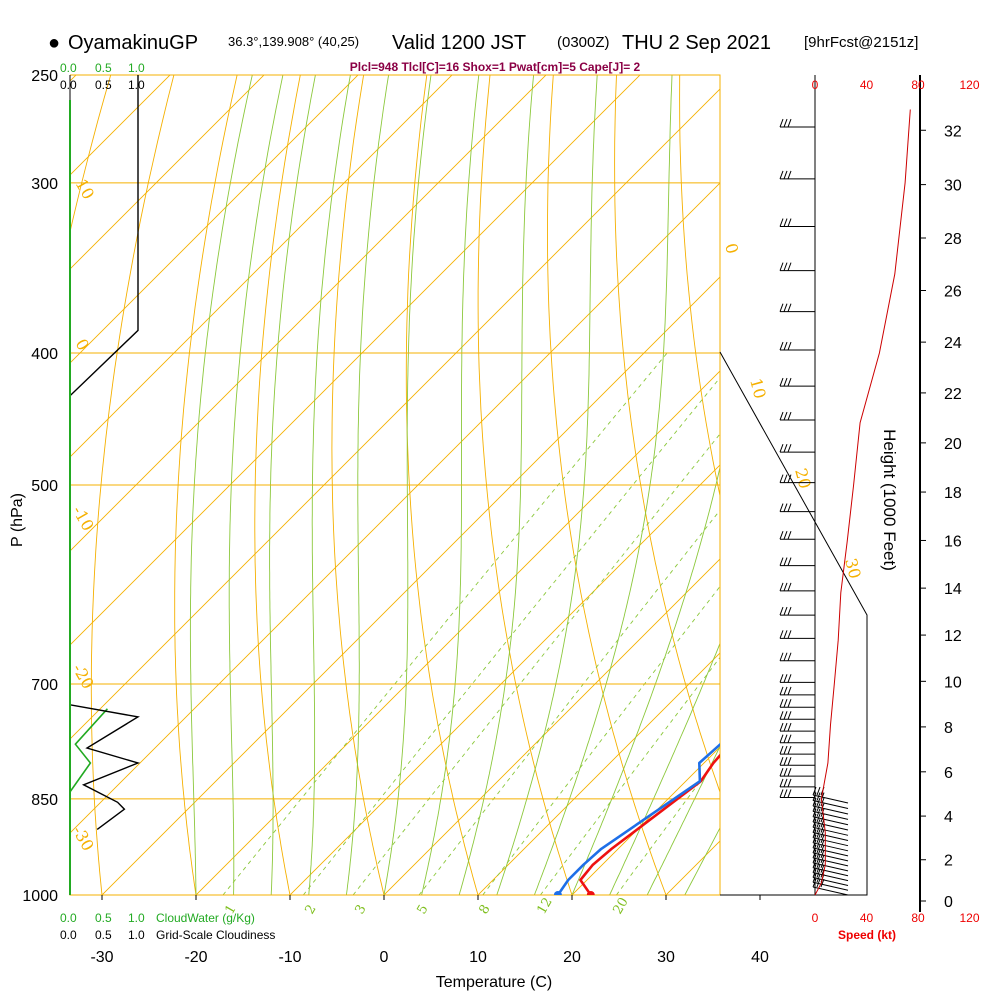 This screenshot has width=1000, height=1000. Describe the element at coordinates (853, 568) in the screenshot. I see `isotherm-label: 30` at that location.